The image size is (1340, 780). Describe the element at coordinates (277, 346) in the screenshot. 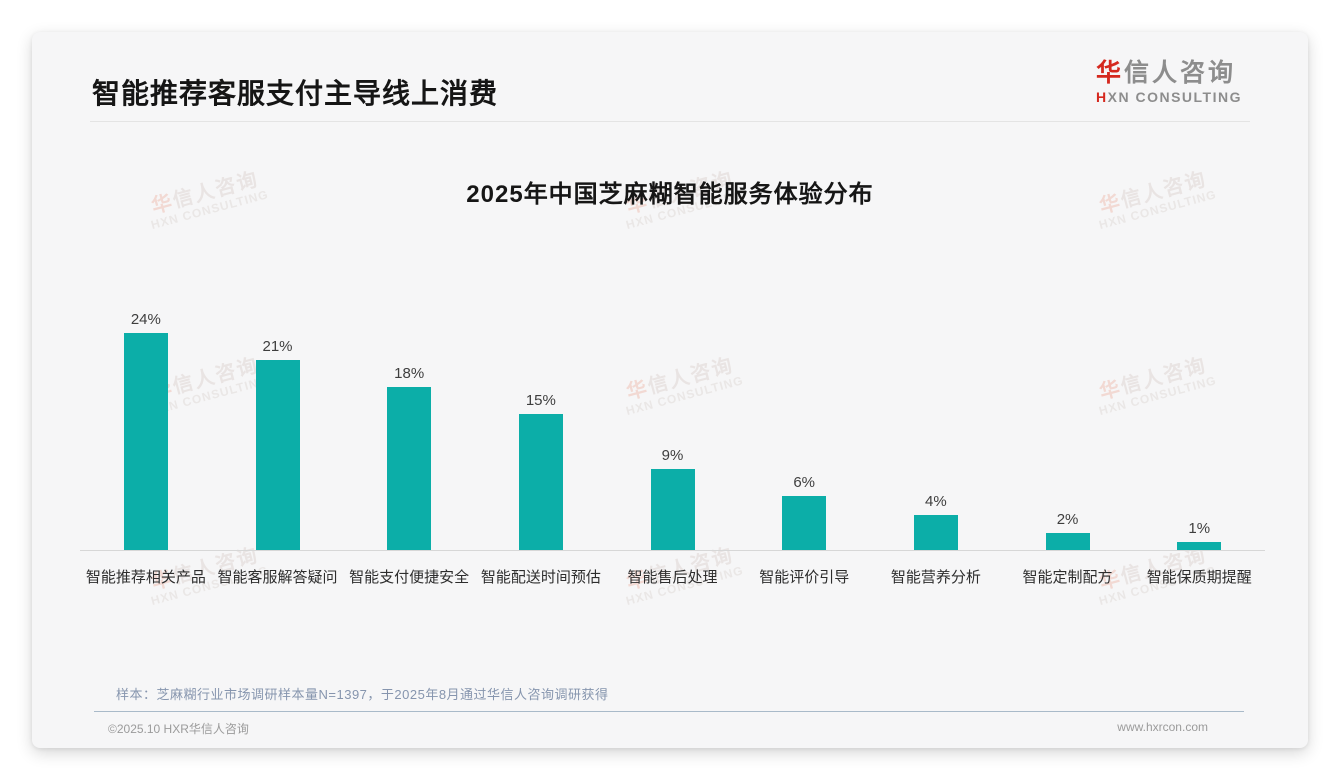

I see `bar-value-label: 21%` at that location.